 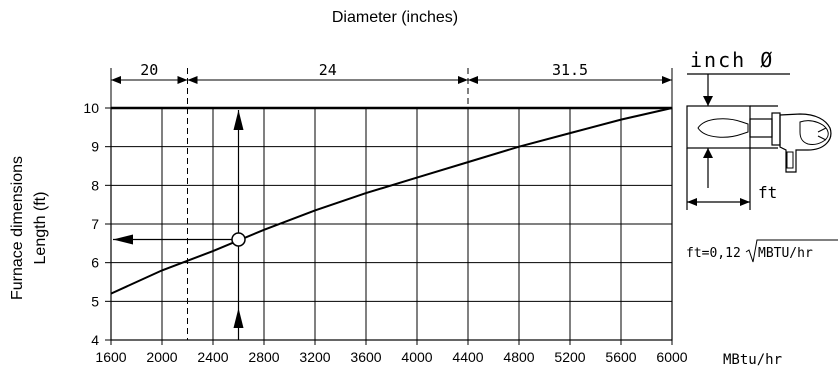 What do you see at coordinates (95, 224) in the screenshot?
I see `y-tick-label: 7` at bounding box center [95, 224].